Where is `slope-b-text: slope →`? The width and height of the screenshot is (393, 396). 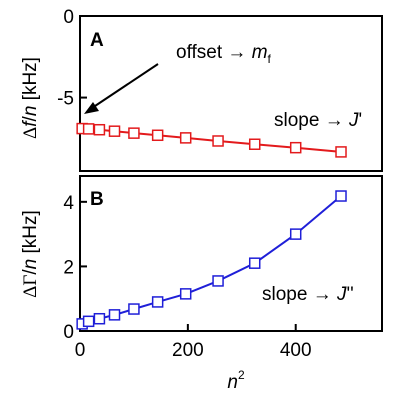 slope-b-text: slope → is located at coordinates (299, 294).